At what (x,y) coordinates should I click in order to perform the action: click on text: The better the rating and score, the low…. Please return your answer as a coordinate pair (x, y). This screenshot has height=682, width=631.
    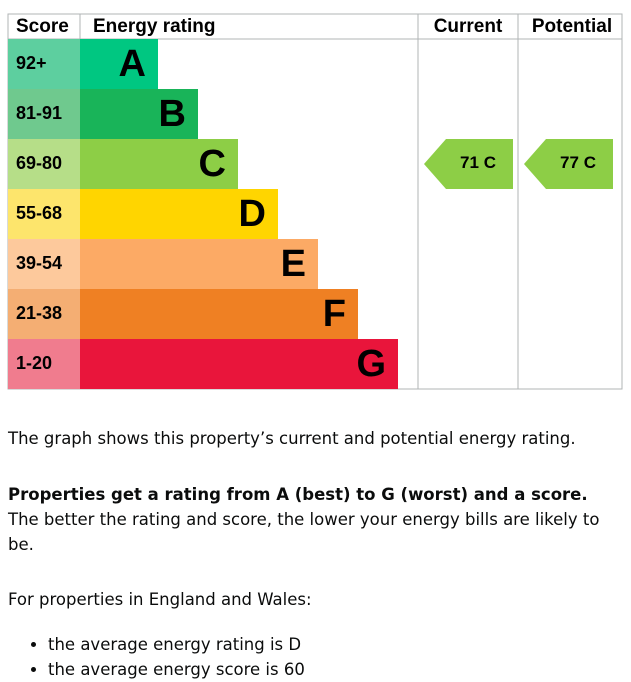
    Looking at the image, I should click on (304, 532).